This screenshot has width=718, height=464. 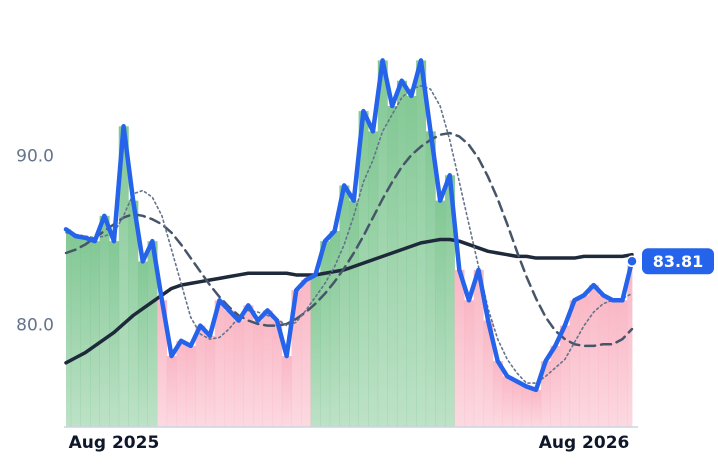 I want to click on y-tick-label: 90.0, so click(x=35, y=157).